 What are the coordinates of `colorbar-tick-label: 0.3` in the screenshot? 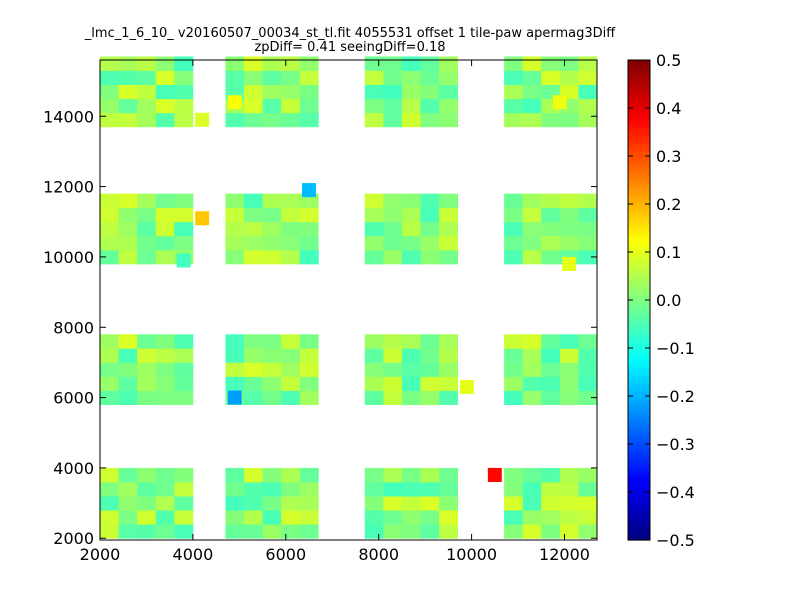 It's located at (668, 156).